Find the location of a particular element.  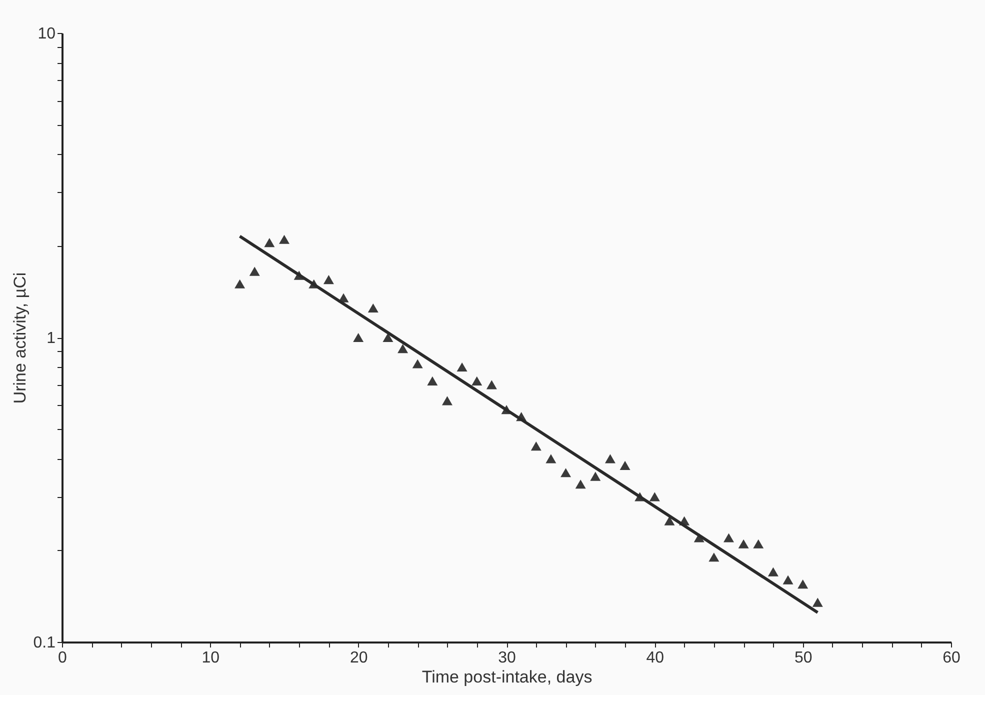

x-axis-title: Time post-intake, days is located at coordinates (507, 677).